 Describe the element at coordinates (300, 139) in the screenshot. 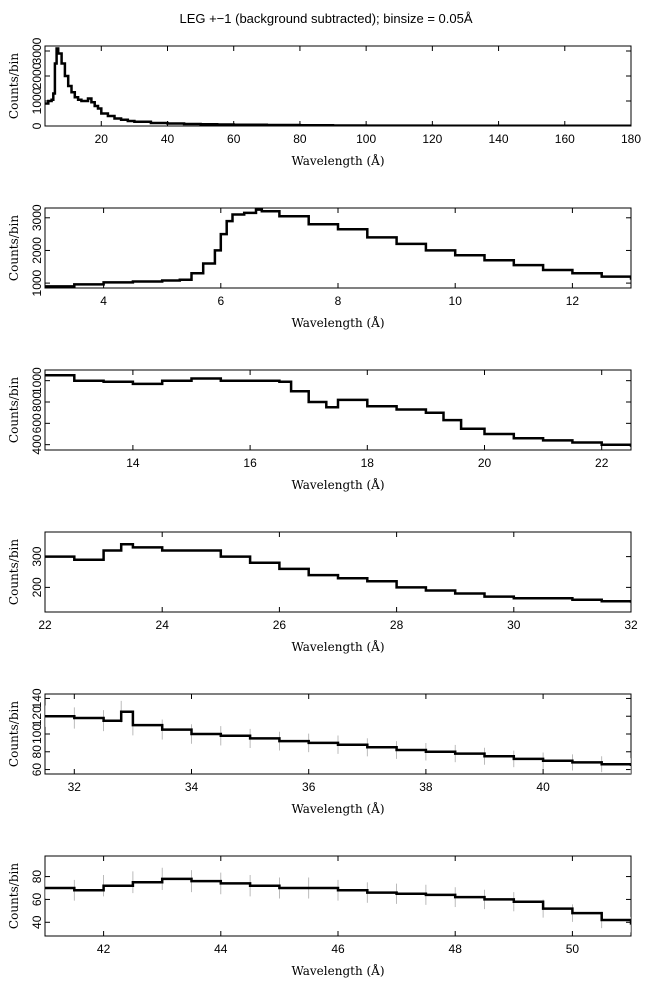

I see `x-tick-label: 80` at that location.